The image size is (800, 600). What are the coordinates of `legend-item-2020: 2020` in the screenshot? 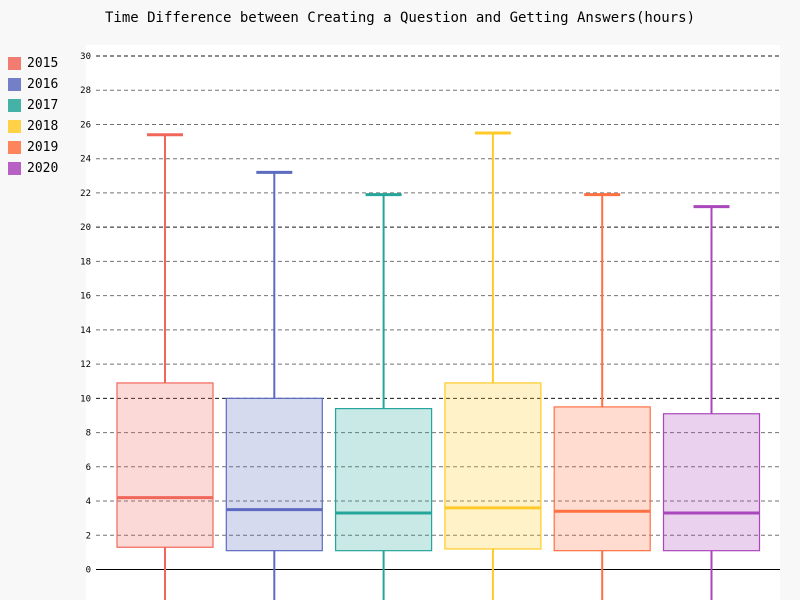 It's located at (33, 168).